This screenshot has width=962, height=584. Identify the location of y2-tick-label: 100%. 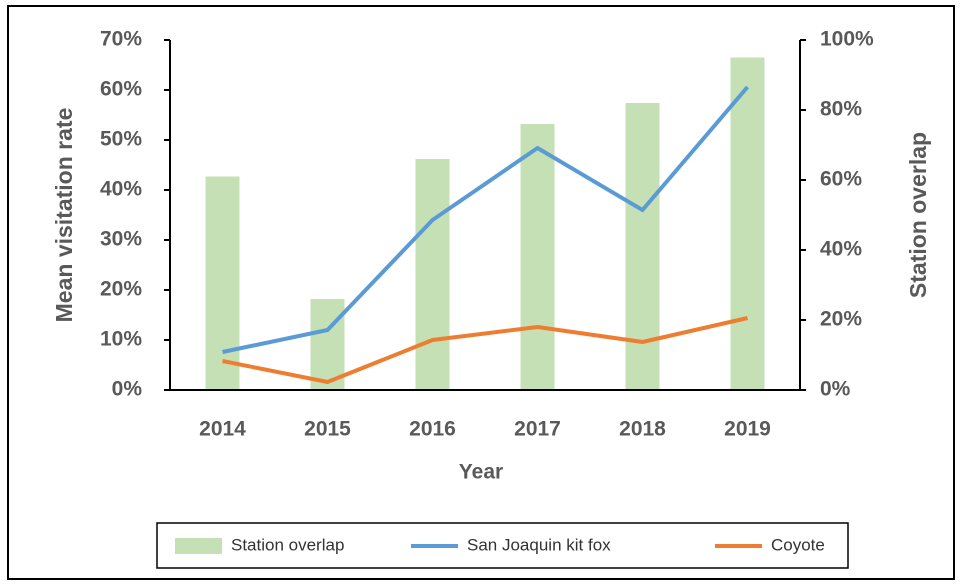
(847, 39).